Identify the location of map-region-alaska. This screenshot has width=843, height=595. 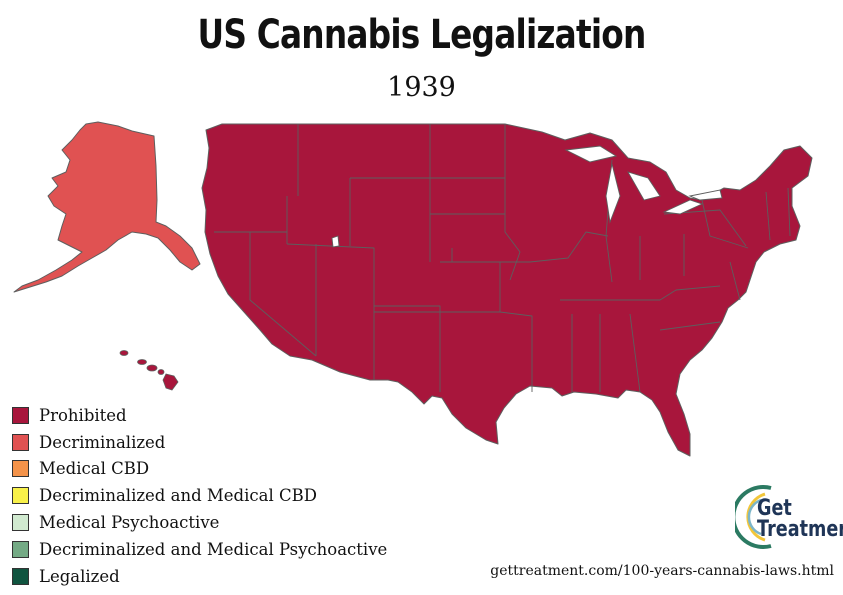
(107, 207).